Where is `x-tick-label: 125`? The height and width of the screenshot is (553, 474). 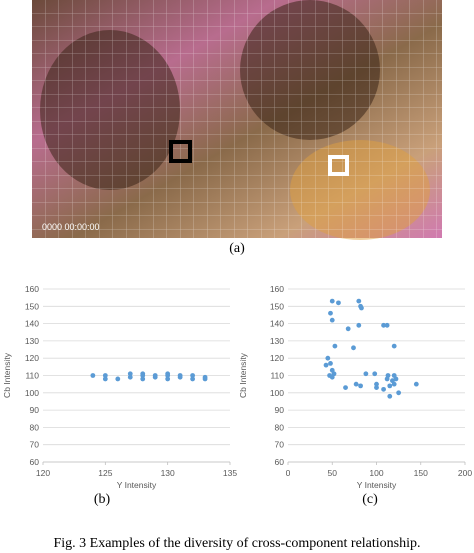
x-tick-label: 125 is located at coordinates (105, 473).